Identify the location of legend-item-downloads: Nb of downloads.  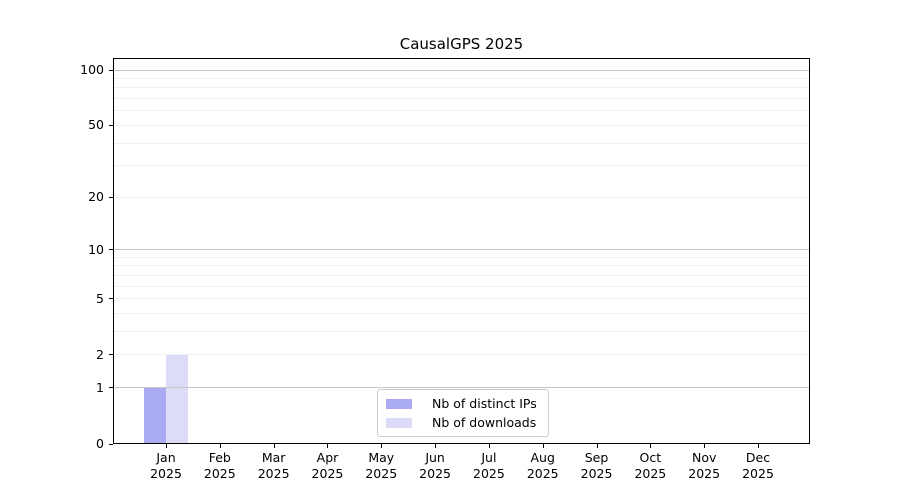
(461, 422).